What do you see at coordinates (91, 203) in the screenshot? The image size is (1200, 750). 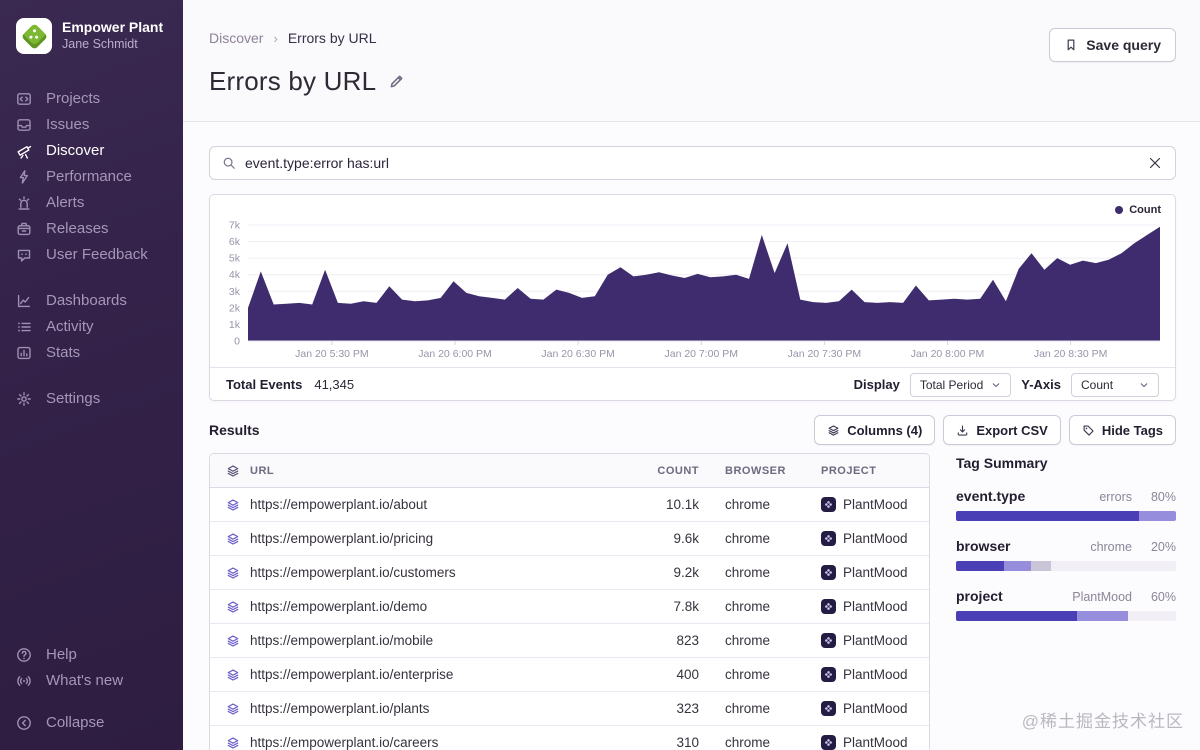 I see `sidebar-item-alerts: Alerts` at bounding box center [91, 203].